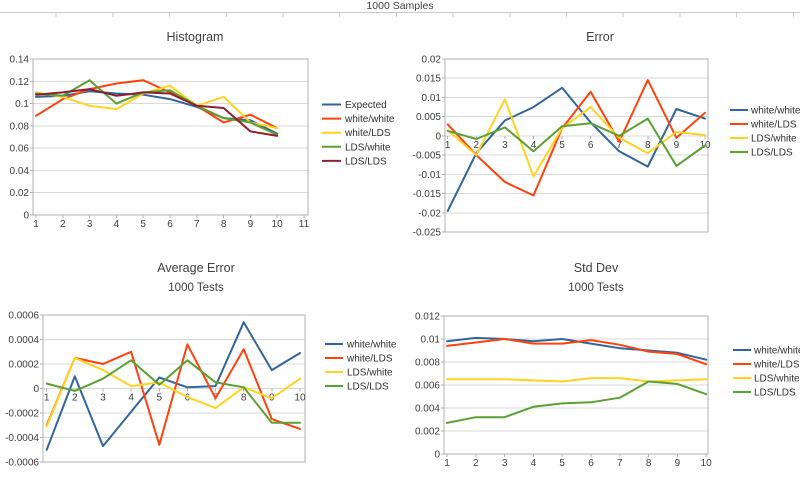  I want to click on chart-title: Average Error, so click(196, 268).